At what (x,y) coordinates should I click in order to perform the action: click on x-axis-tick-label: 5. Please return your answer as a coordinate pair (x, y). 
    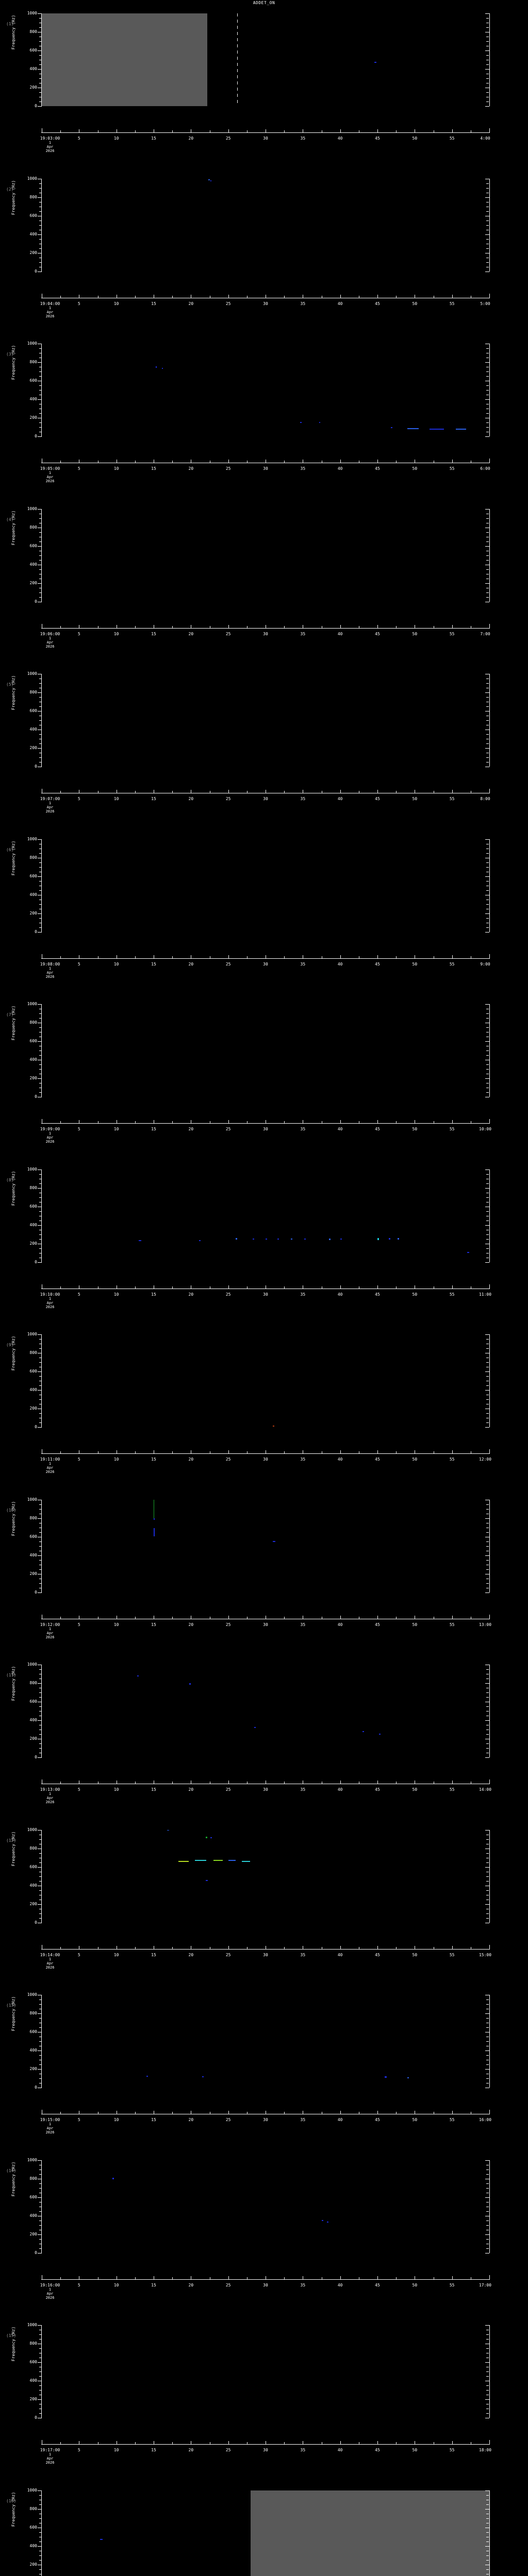
    Looking at the image, I should click on (78, 1129).